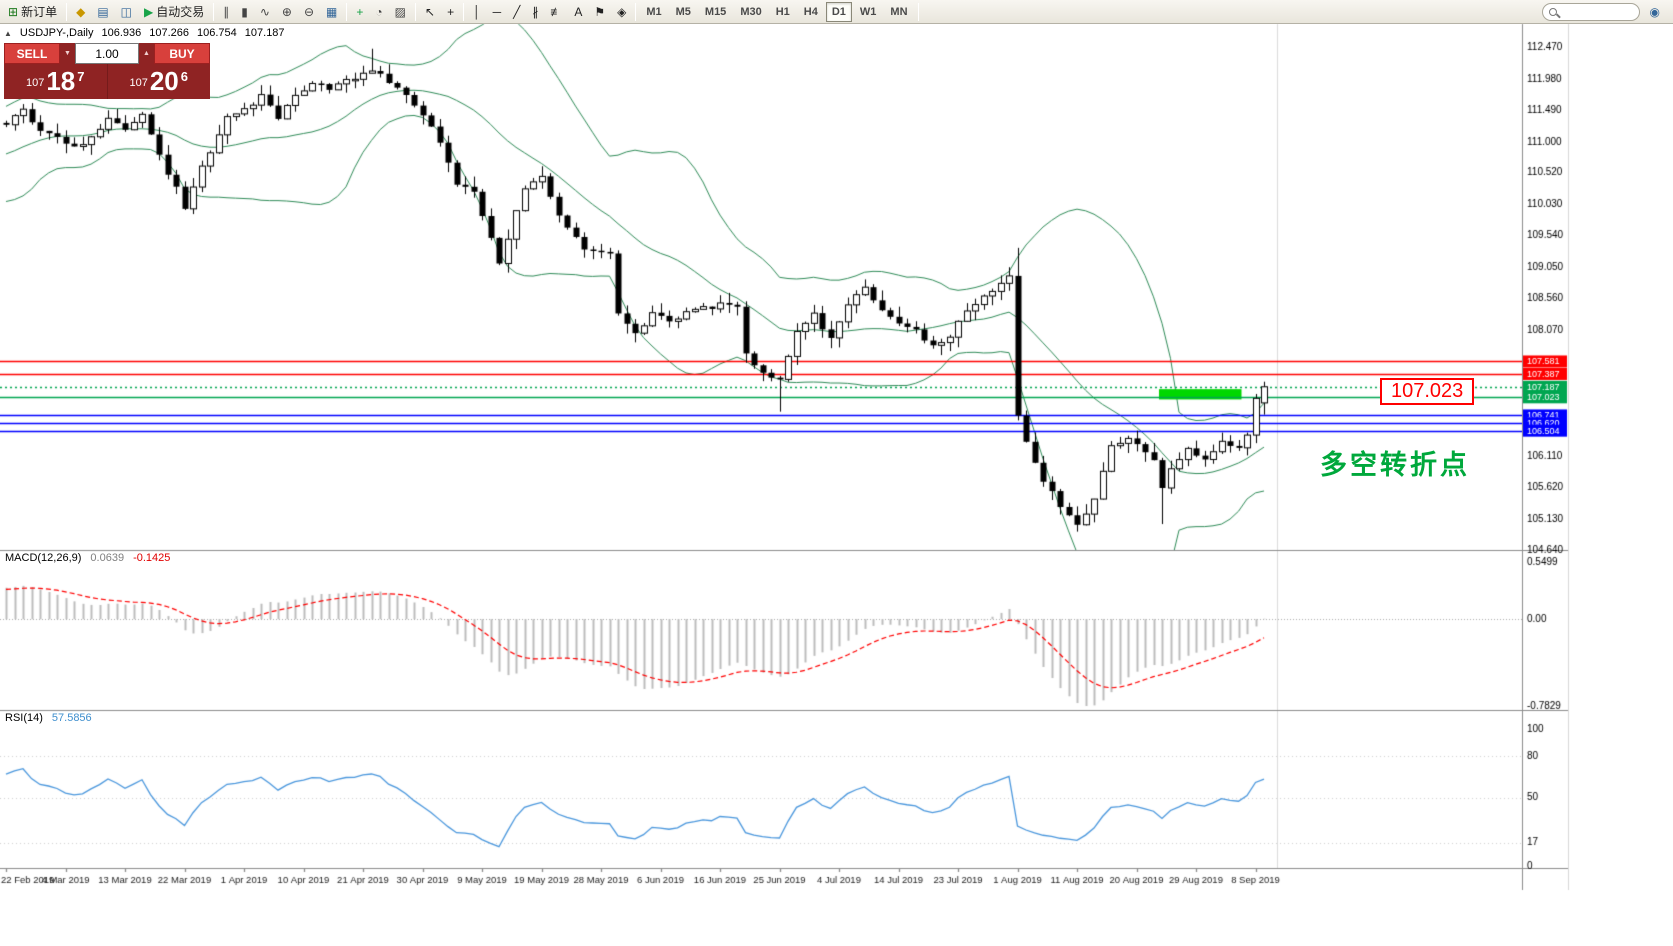 This screenshot has height=946, width=1673. Describe the element at coordinates (811, 12) in the screenshot. I see `timeframe-h4-button: H4` at that location.